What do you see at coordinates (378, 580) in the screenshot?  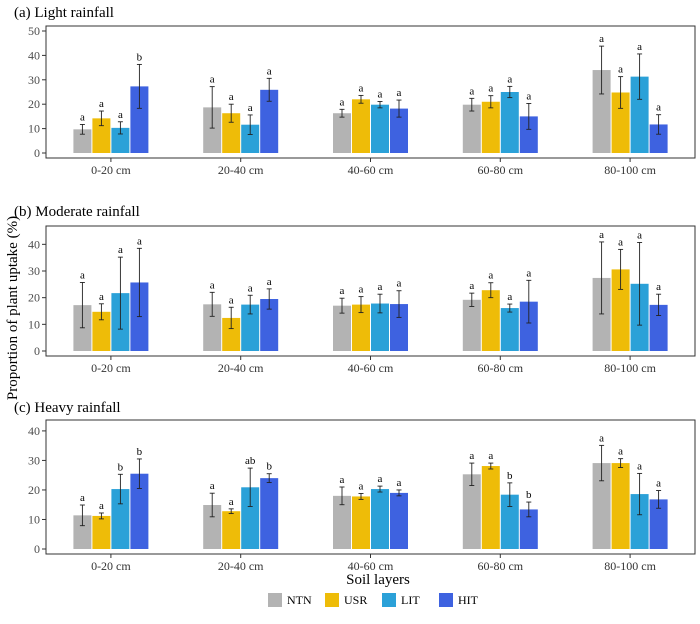 I see `x-axis-title: Soil layers` at bounding box center [378, 580].